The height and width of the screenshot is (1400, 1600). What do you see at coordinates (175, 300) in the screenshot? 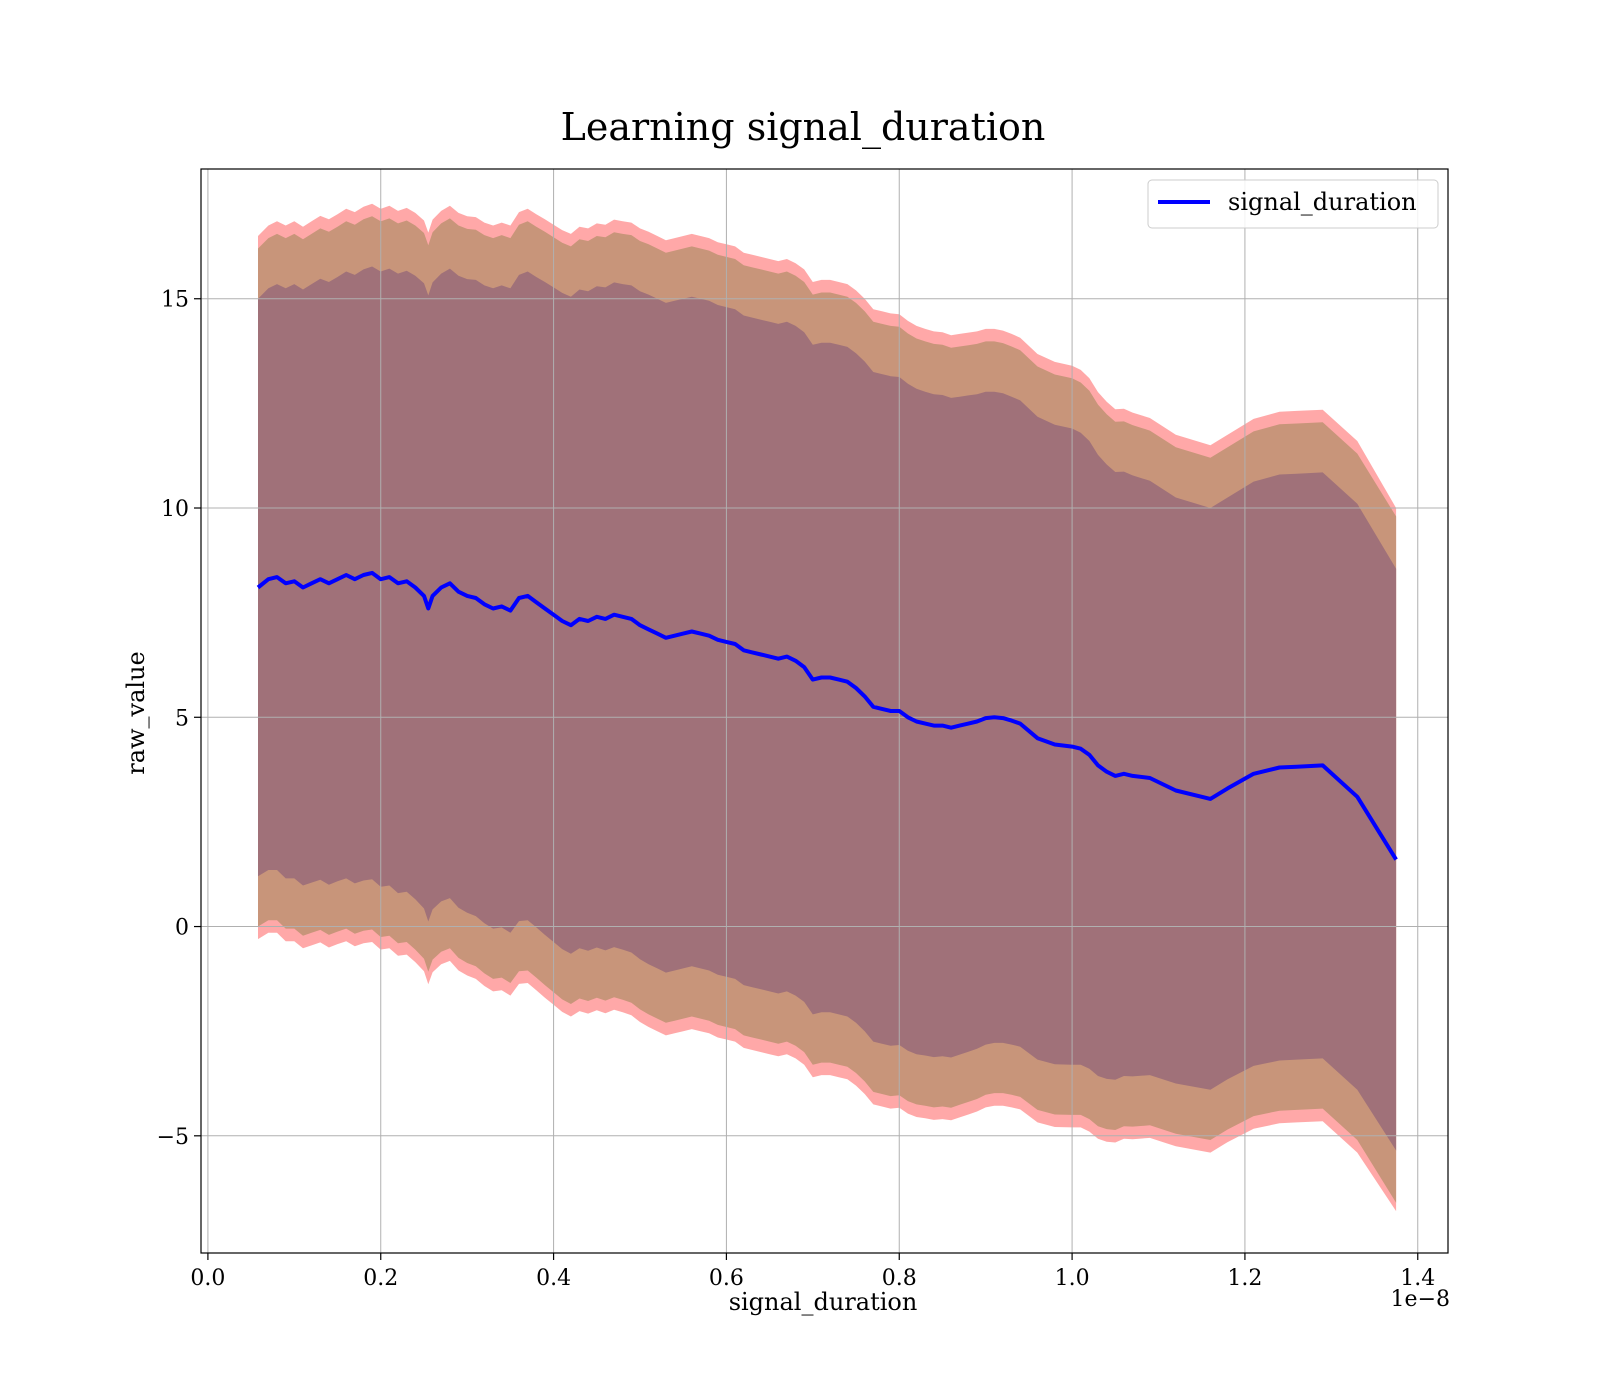
I see `y-tick-label: 15` at bounding box center [175, 300].